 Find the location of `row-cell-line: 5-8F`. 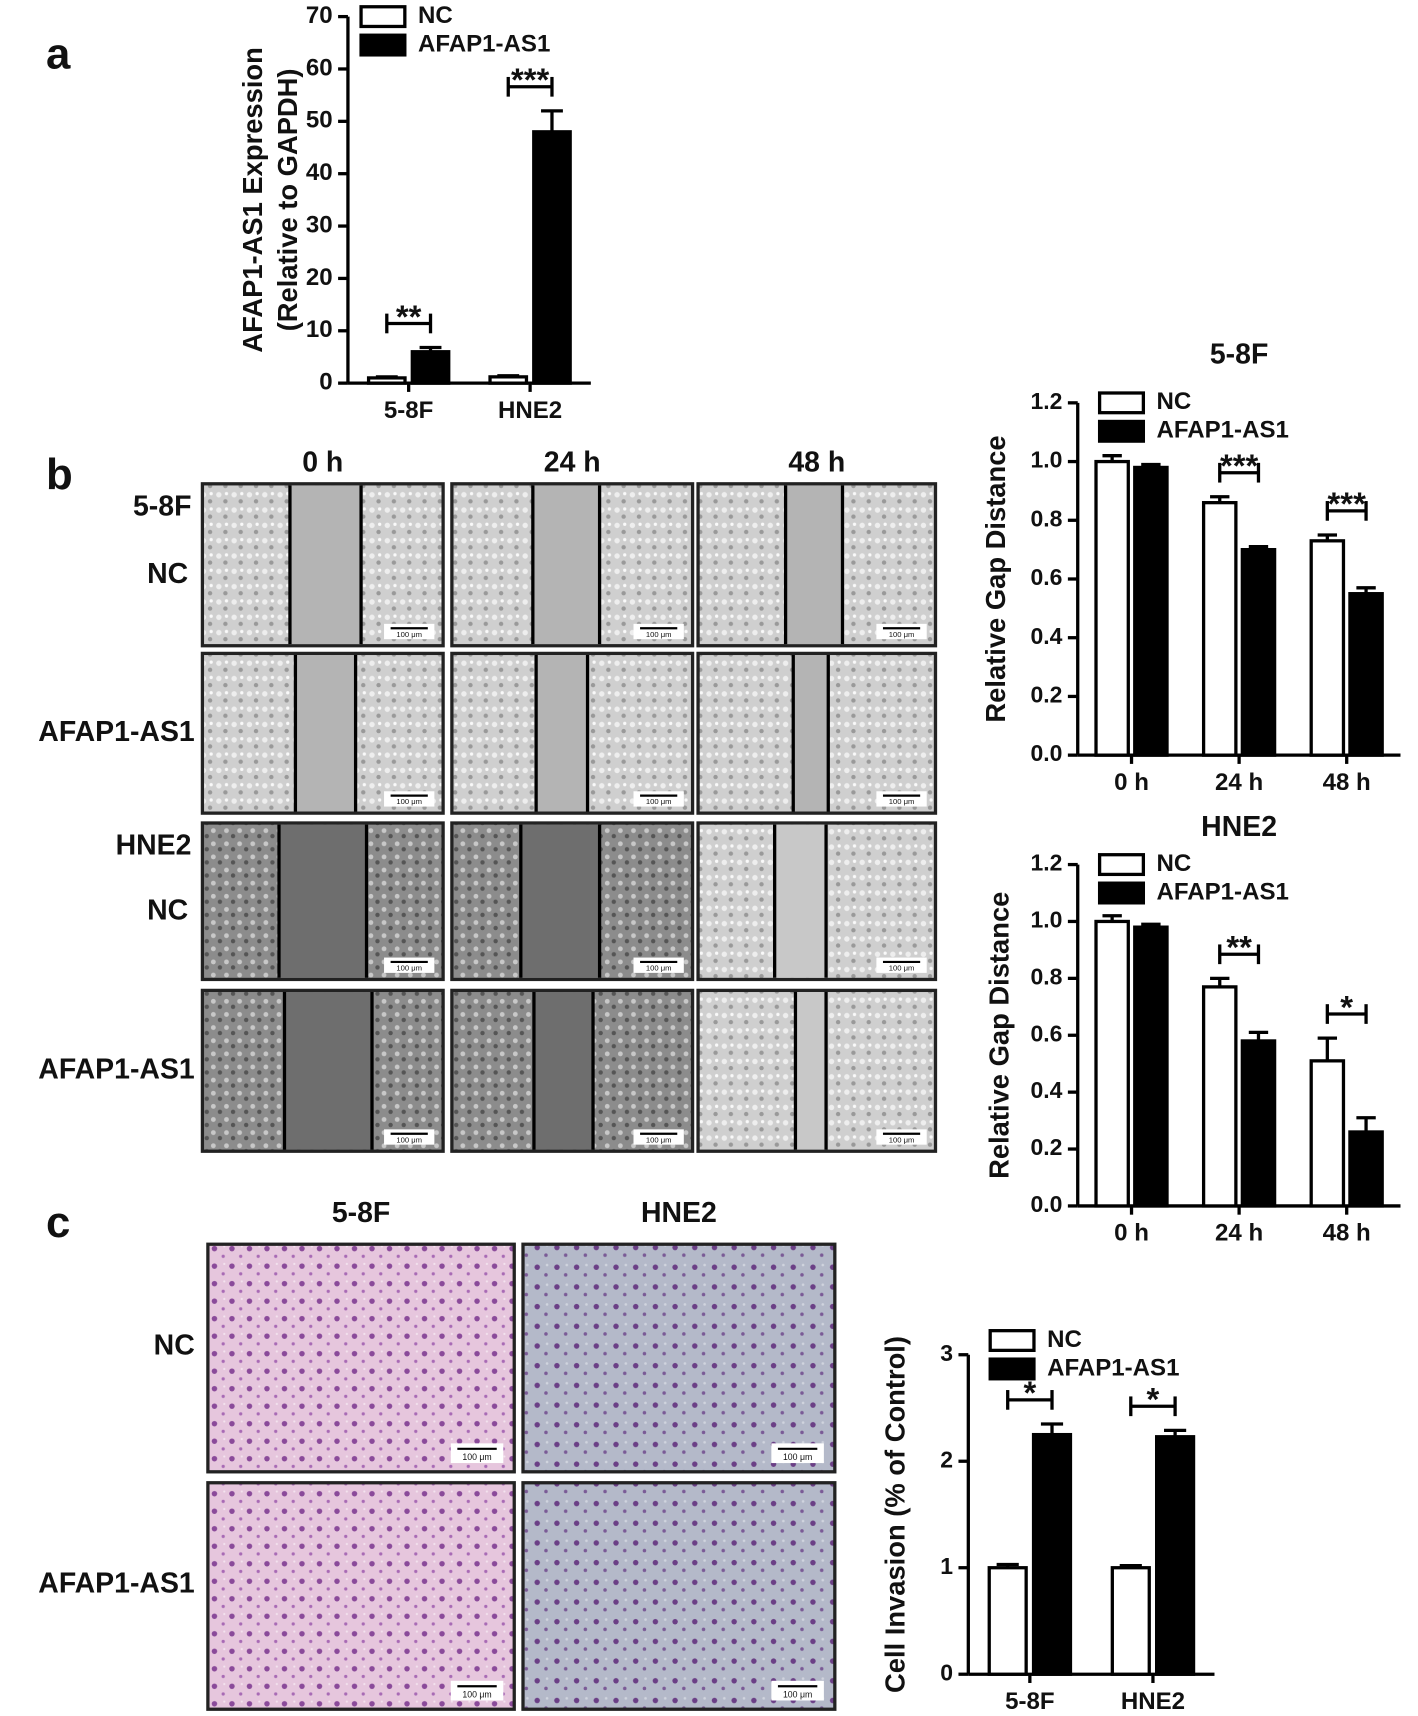

row-cell-line: 5-8F is located at coordinates (162, 506).